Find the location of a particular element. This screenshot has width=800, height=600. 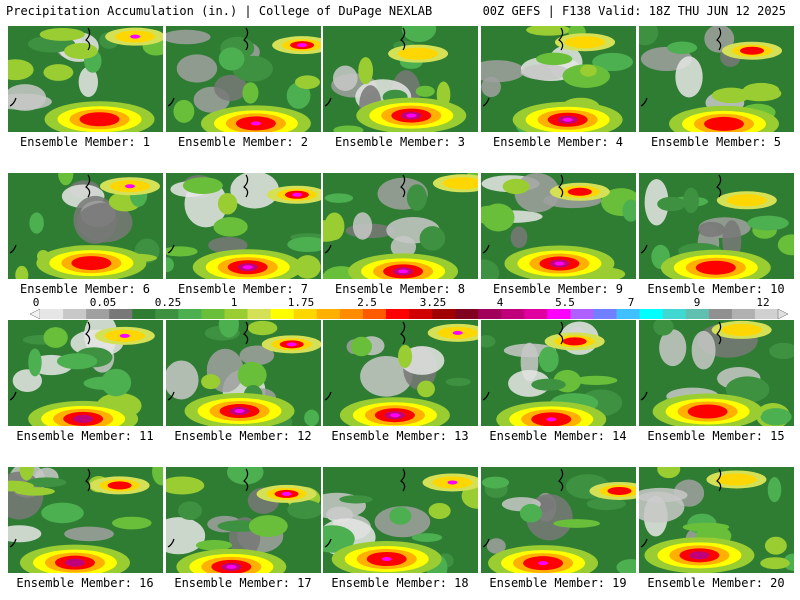

colorbar-min-arrow is located at coordinates (35, 314).